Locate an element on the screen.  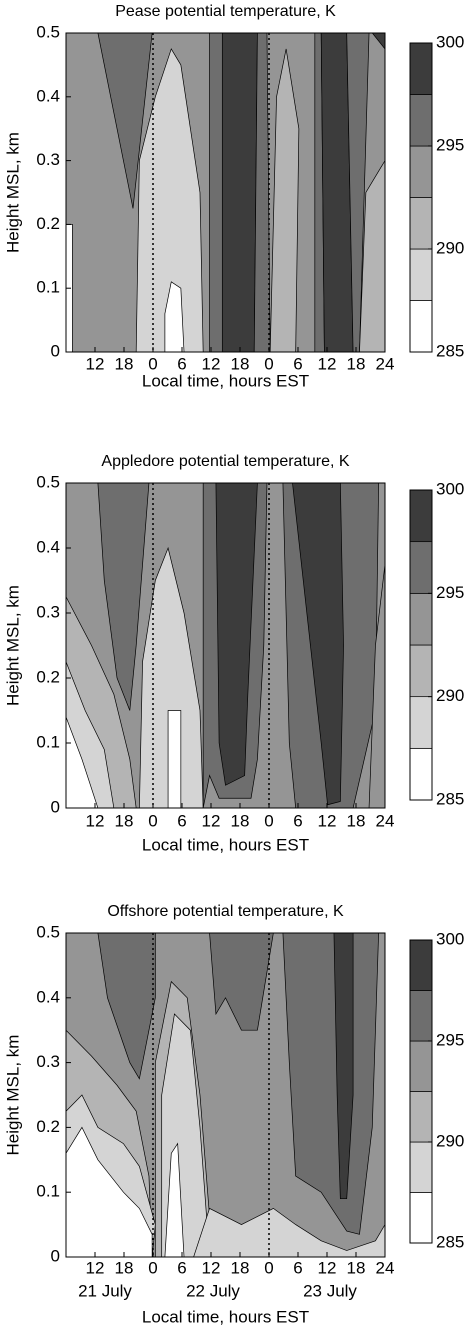
panel-title: Appledore potential temperature, K is located at coordinates (225, 461).